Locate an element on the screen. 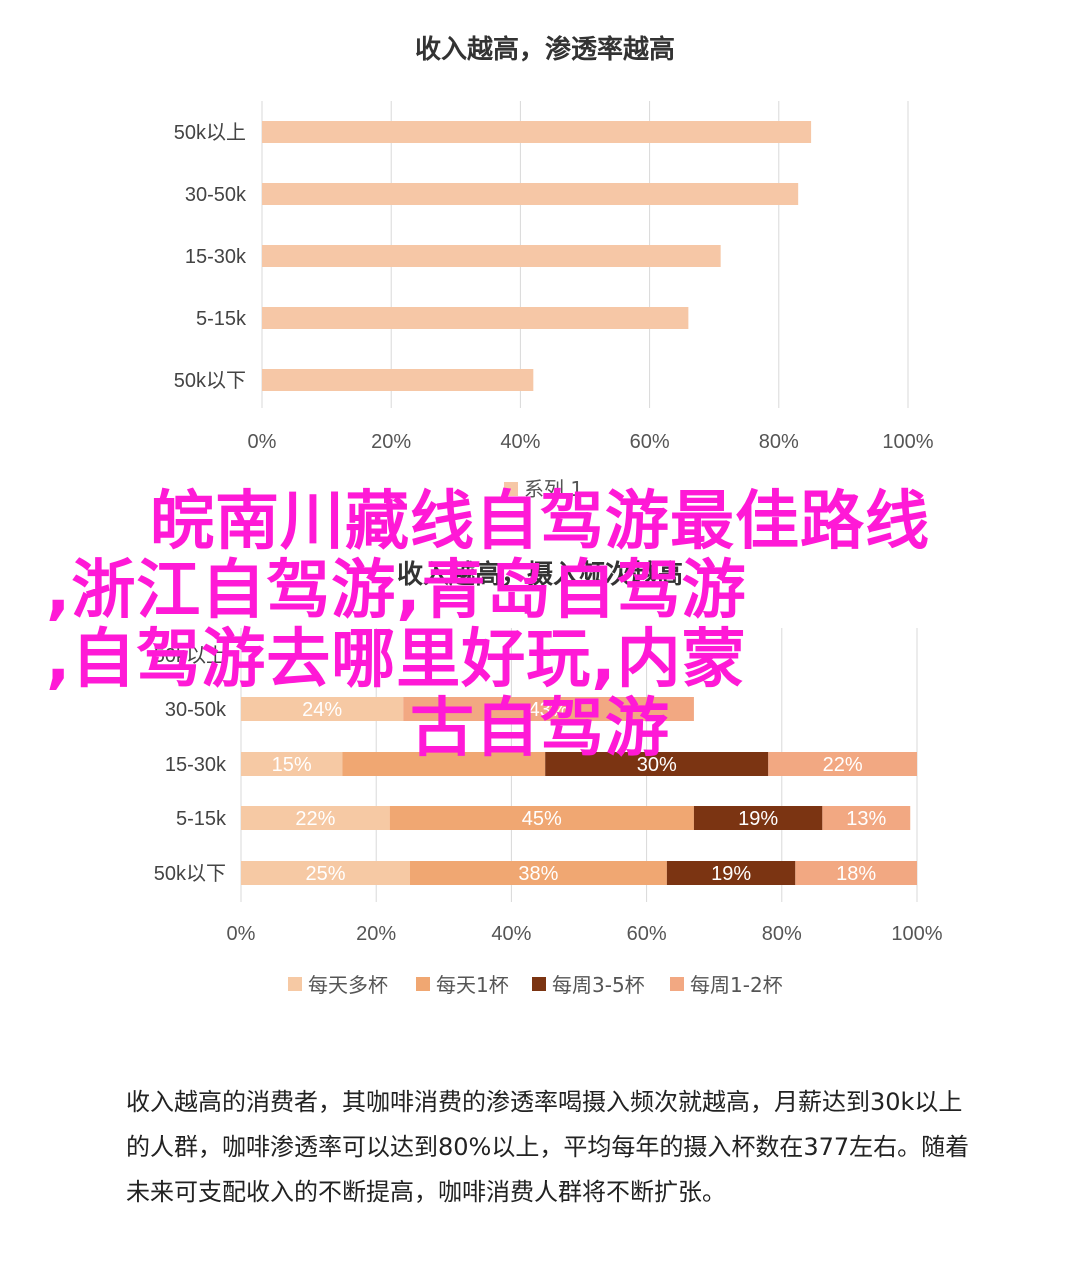  data-label: 18% is located at coordinates (856, 874).